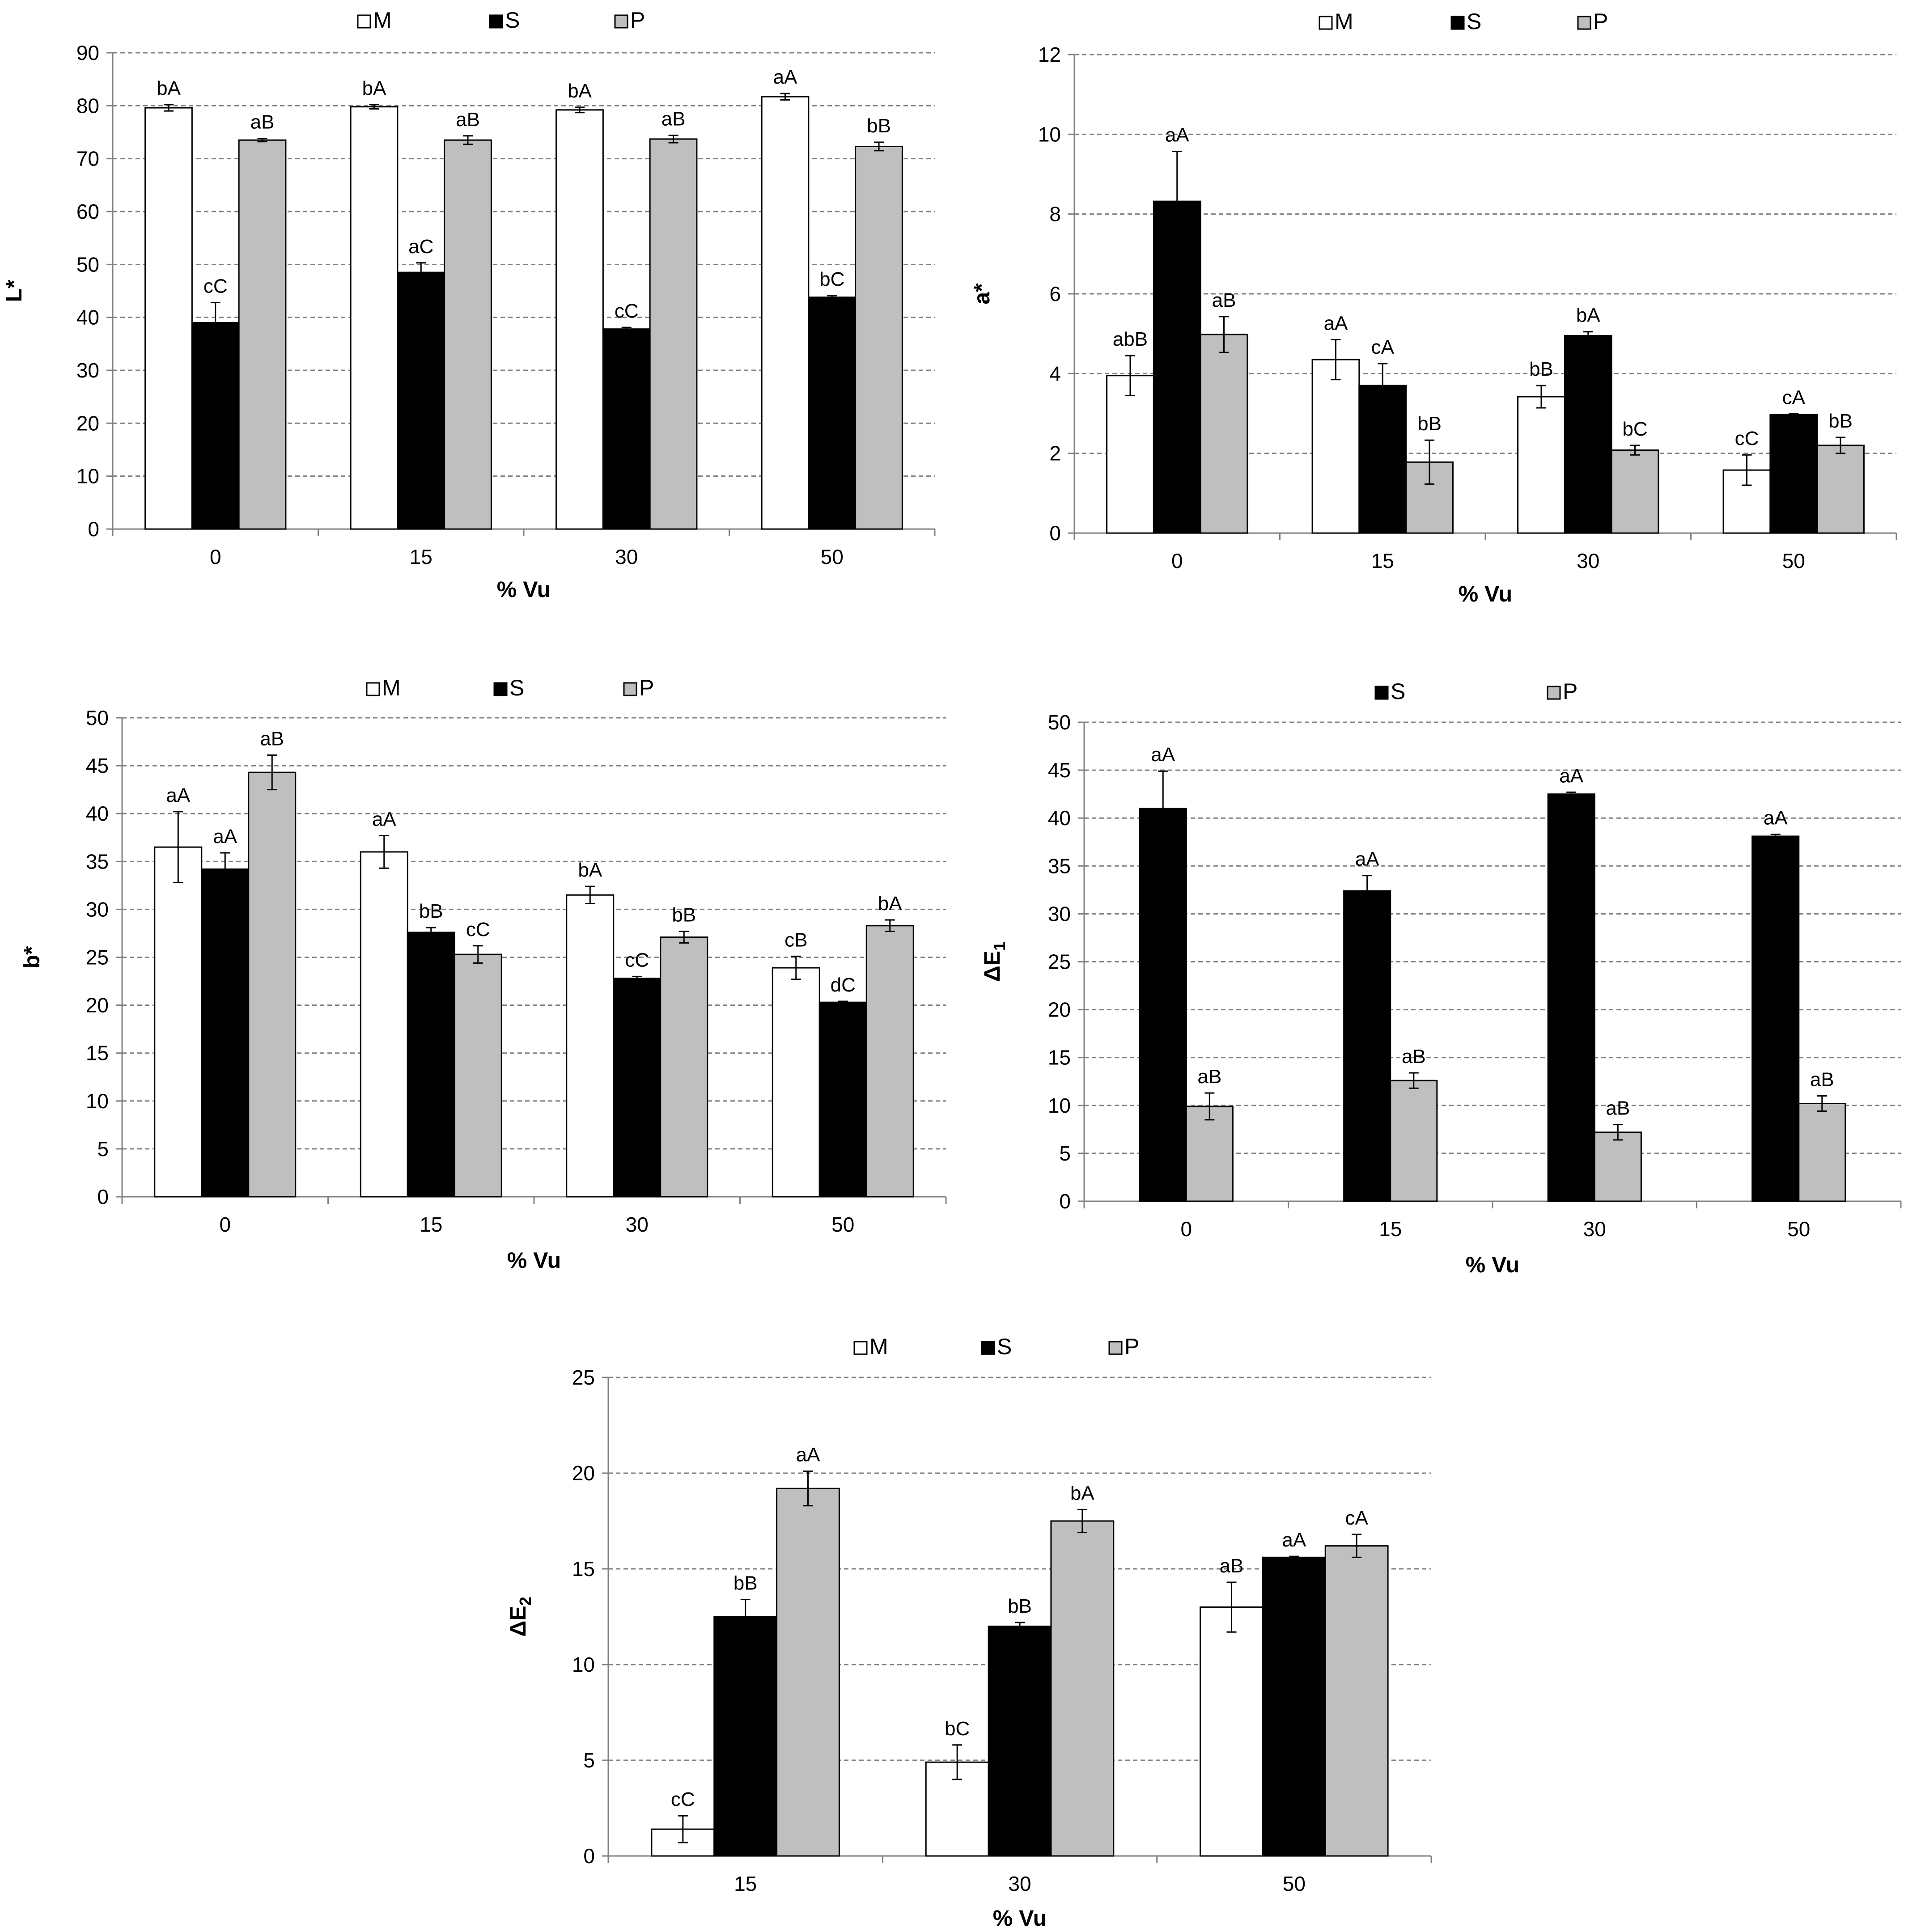  Describe the element at coordinates (843, 985) in the screenshot. I see `significance-label: dC` at that location.